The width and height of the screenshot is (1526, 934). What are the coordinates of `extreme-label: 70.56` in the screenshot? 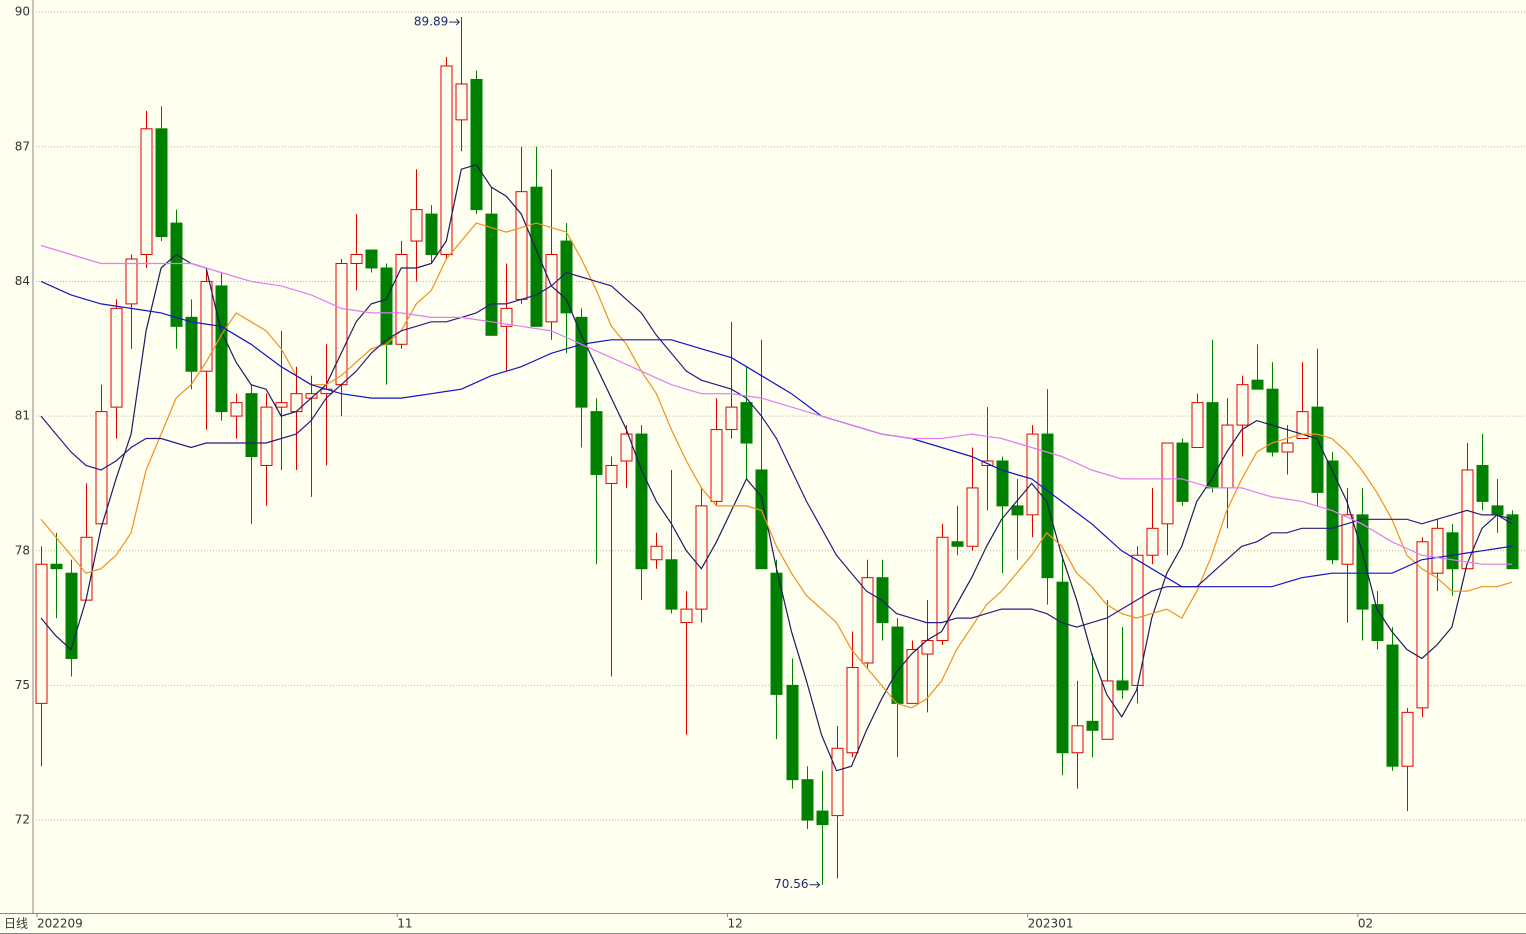 It's located at (791, 884).